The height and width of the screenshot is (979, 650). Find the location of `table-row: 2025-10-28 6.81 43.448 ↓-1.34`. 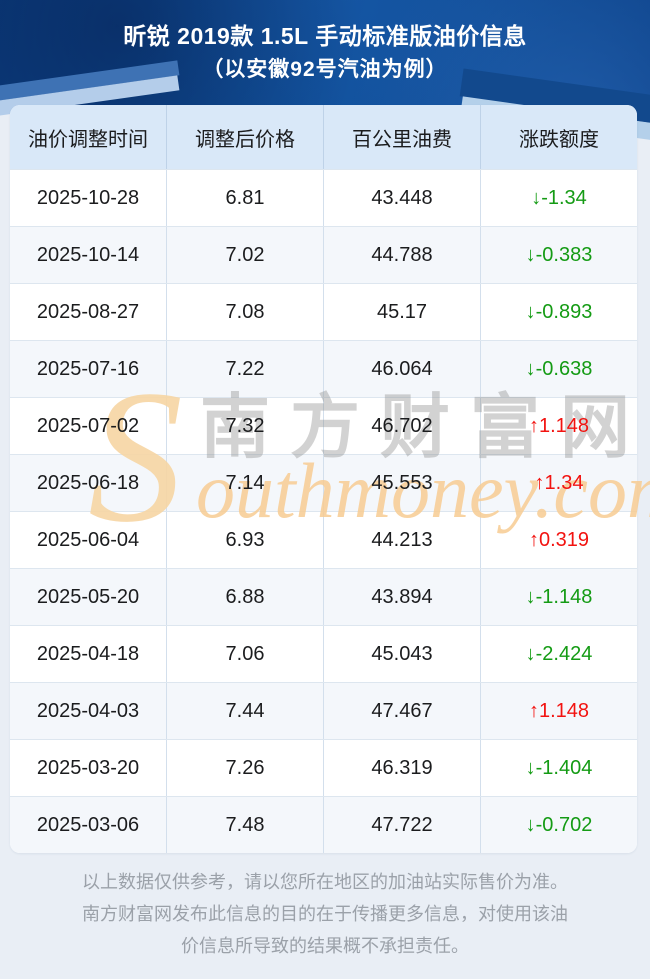

table-row: 2025-10-28 6.81 43.448 ↓-1.34 is located at coordinates (323, 197).